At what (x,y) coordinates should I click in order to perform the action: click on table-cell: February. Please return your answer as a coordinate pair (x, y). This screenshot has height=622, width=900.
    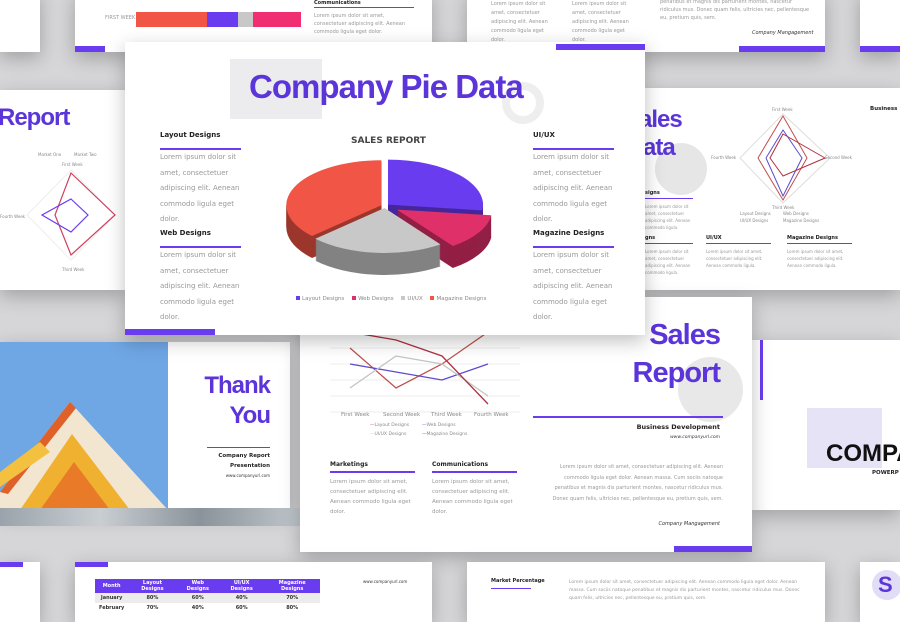
    Looking at the image, I should click on (112, 608).